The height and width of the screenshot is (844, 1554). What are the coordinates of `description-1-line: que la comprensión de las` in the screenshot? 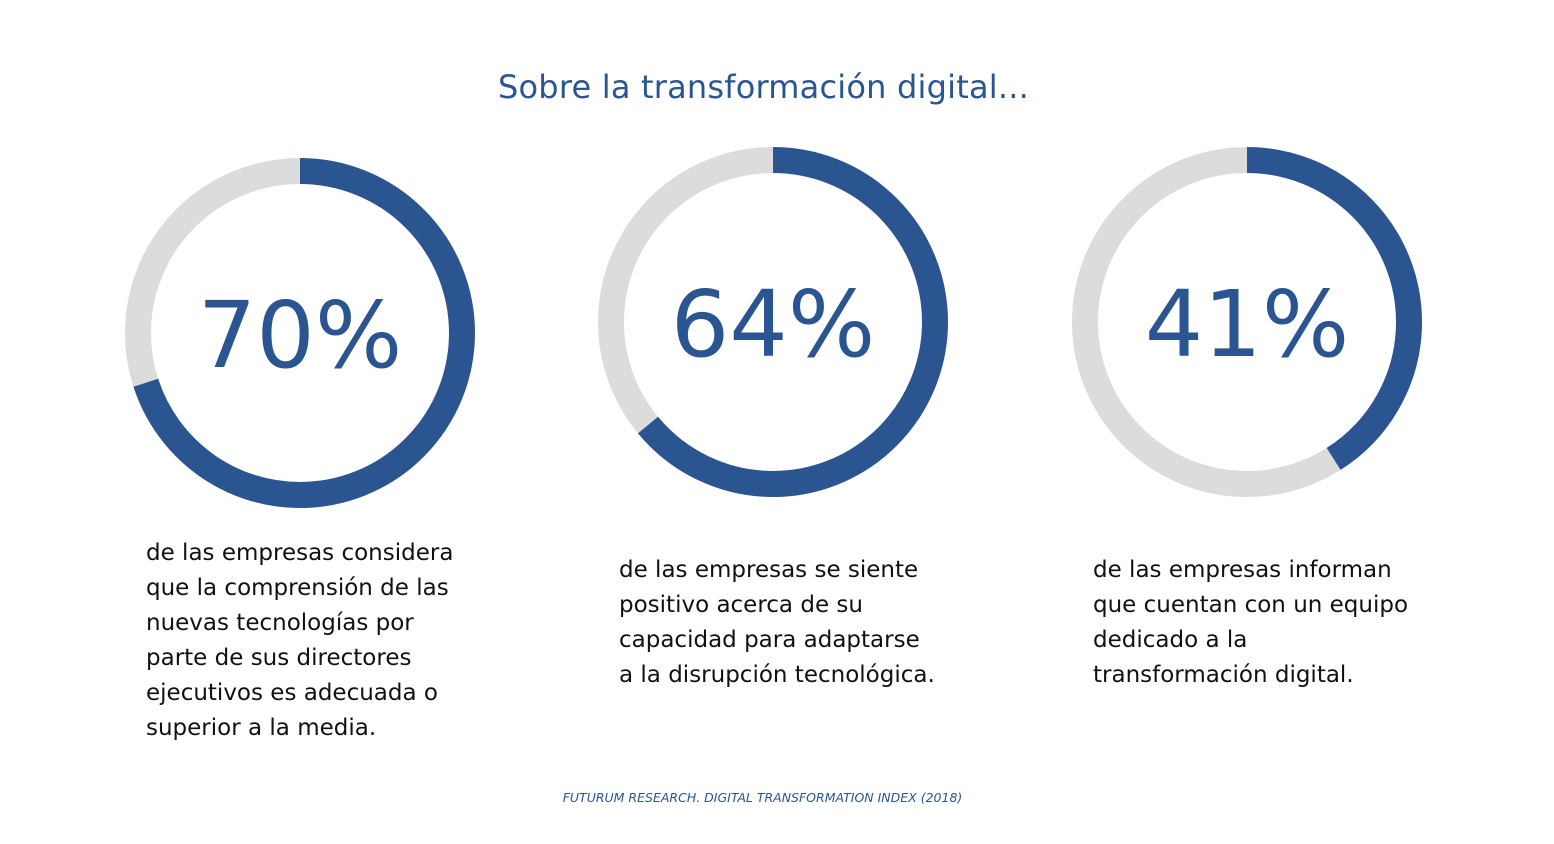 It's located at (297, 588).